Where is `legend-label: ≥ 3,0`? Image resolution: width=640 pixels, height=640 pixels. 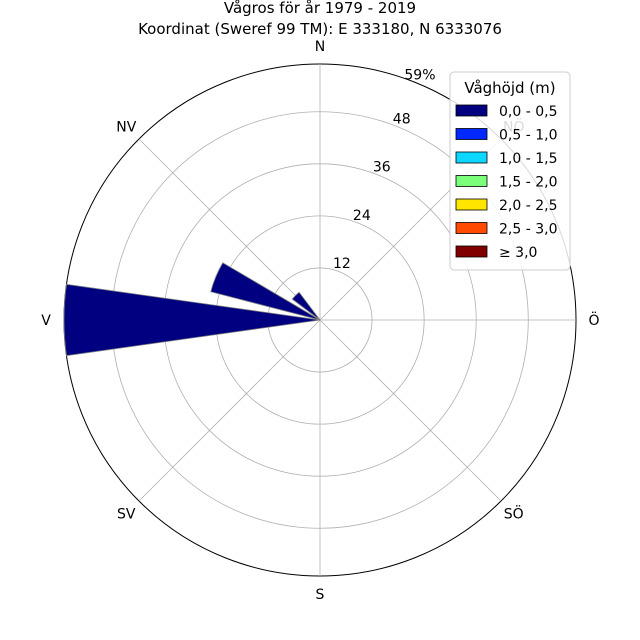 legend-label: ≥ 3,0 is located at coordinates (518, 253).